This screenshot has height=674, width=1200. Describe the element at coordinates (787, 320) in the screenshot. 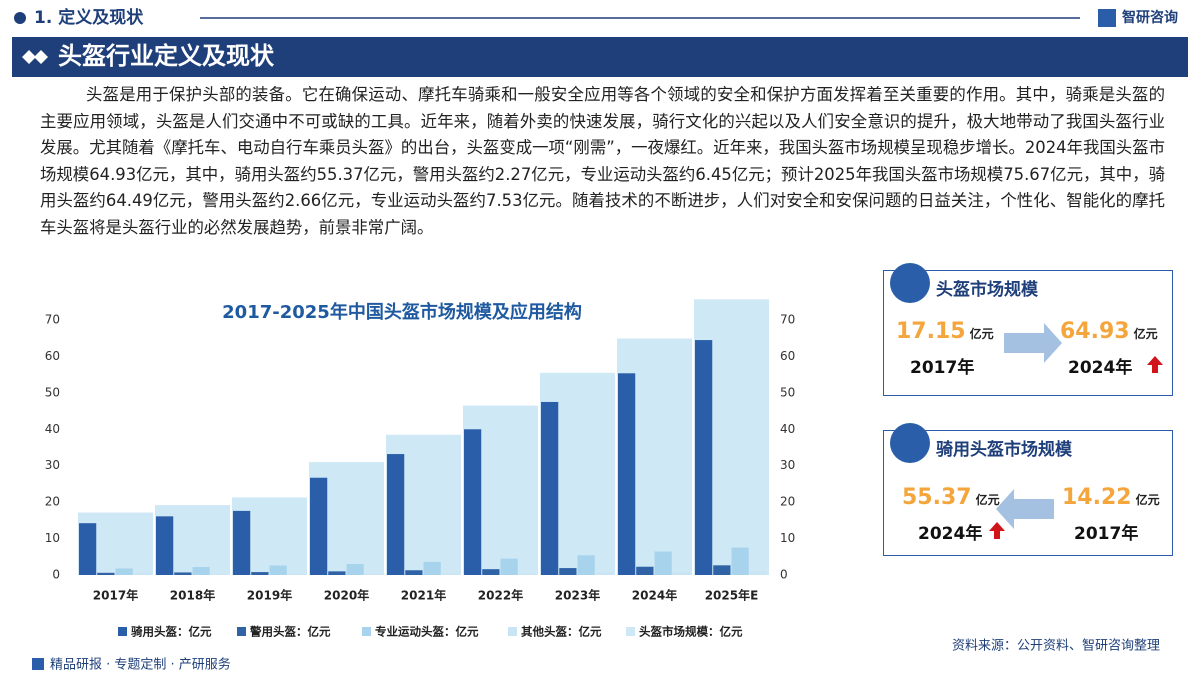

I see `y2-tick-label: 70` at that location.